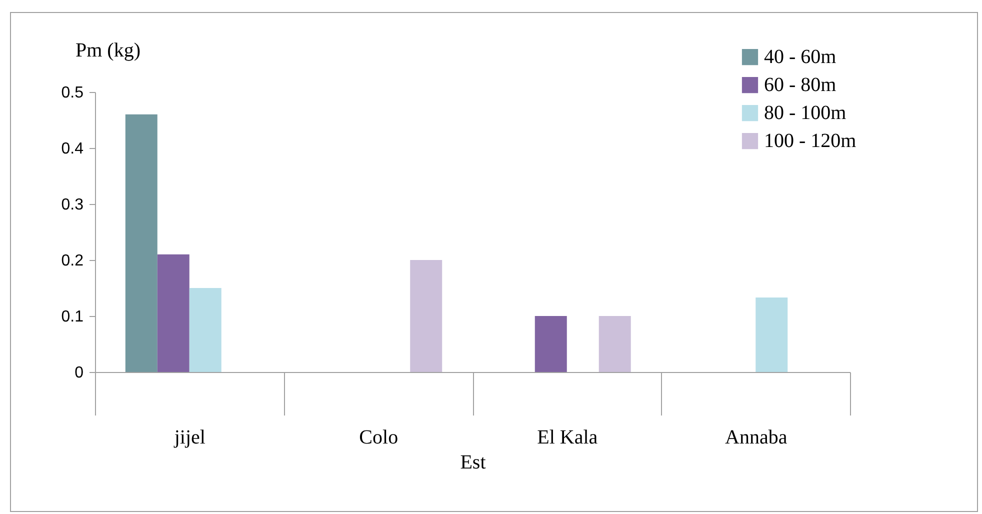 The image size is (982, 514). What do you see at coordinates (567, 437) in the screenshot?
I see `x-tick-label: El Kala` at bounding box center [567, 437].